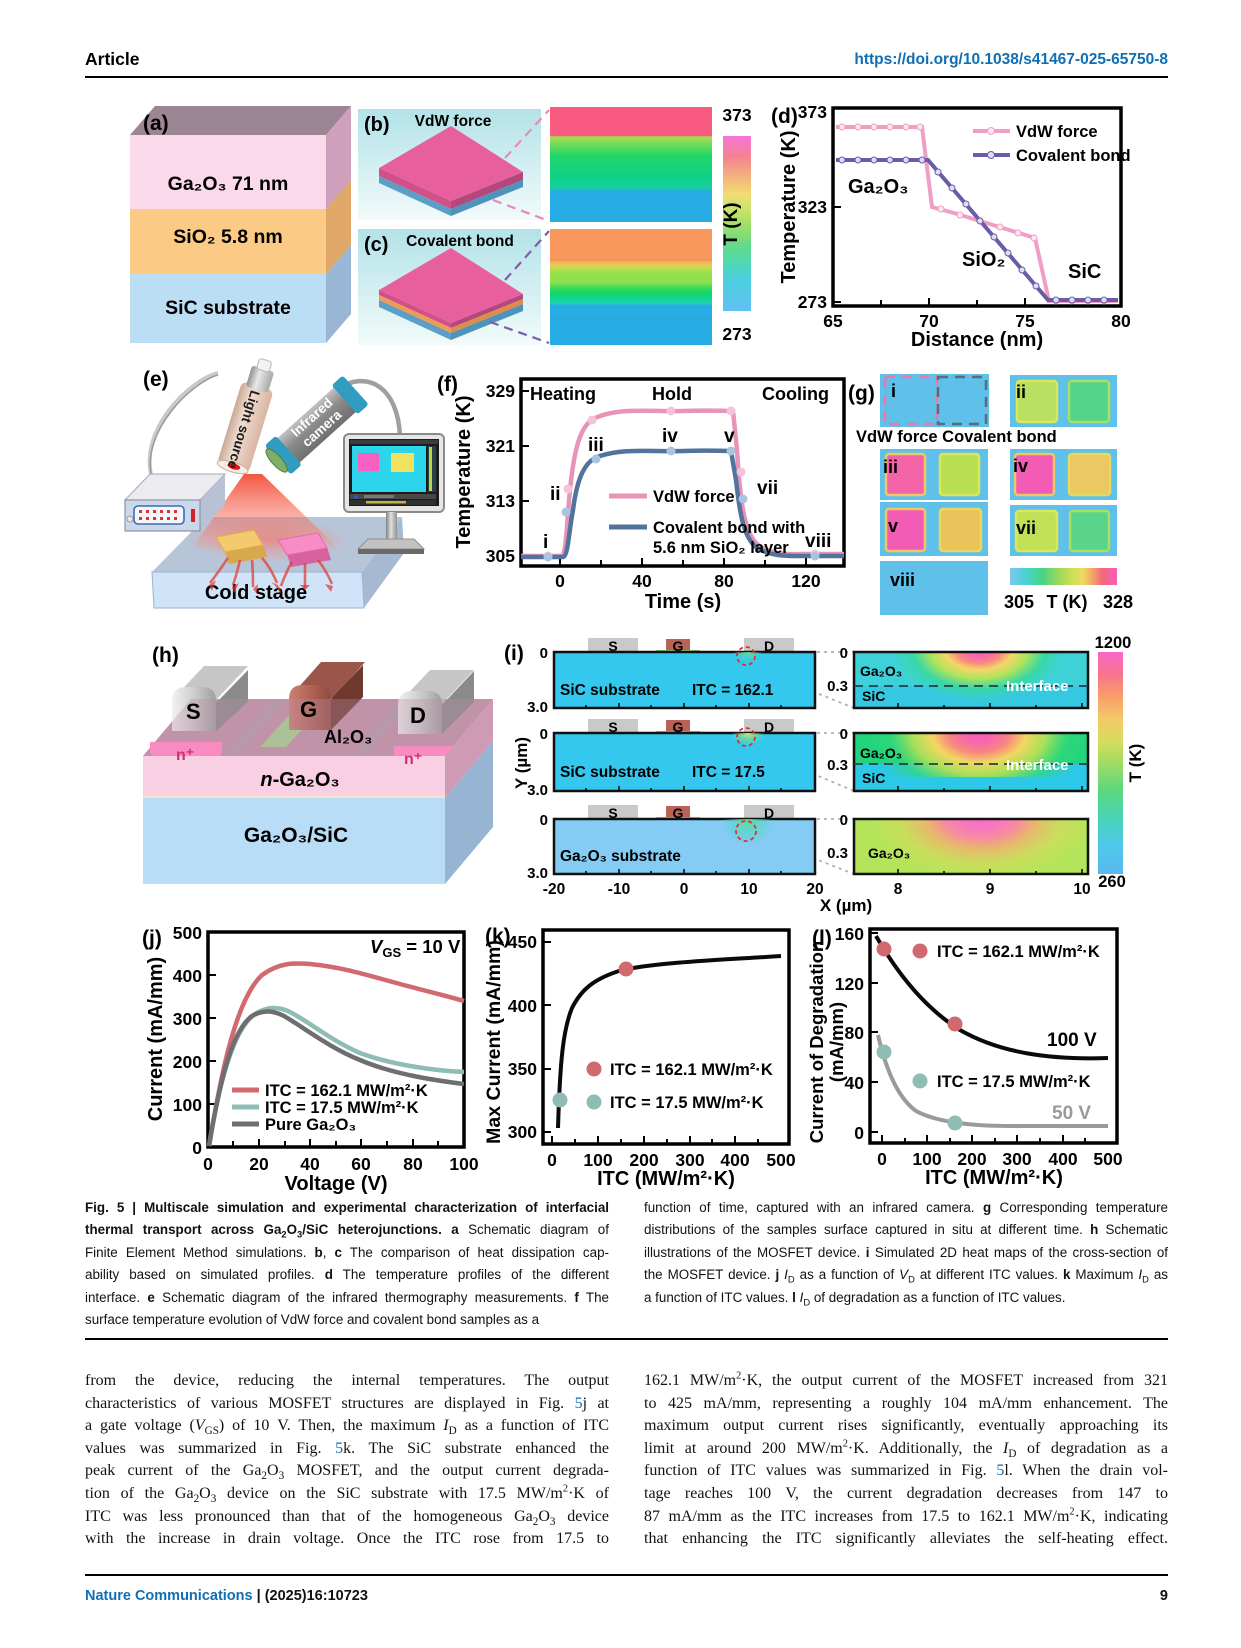  Describe the element at coordinates (748, 889) in the screenshot. I see `svg-text: 10` at that location.